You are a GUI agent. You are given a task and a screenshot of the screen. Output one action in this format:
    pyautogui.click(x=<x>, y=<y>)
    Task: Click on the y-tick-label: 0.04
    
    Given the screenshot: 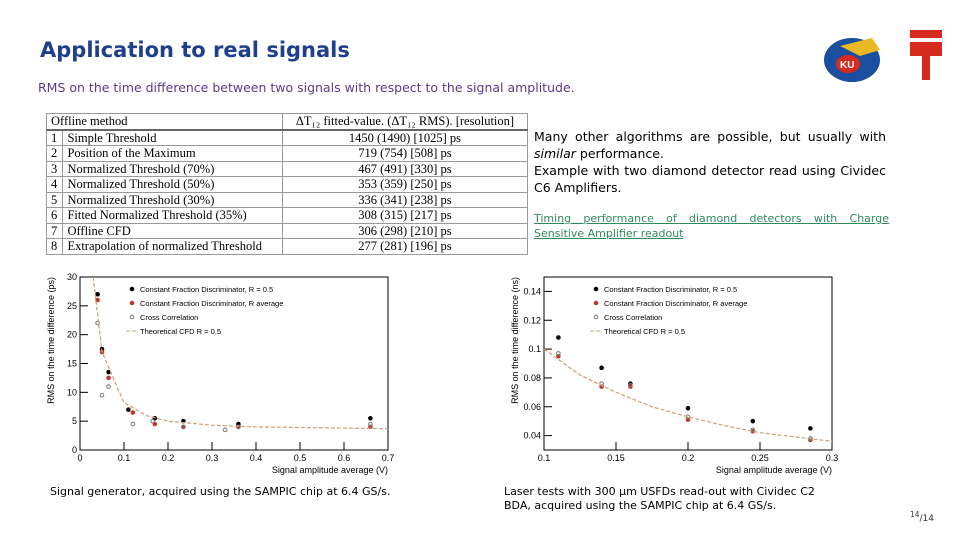 What is the action you would take?
    pyautogui.click(x=532, y=436)
    